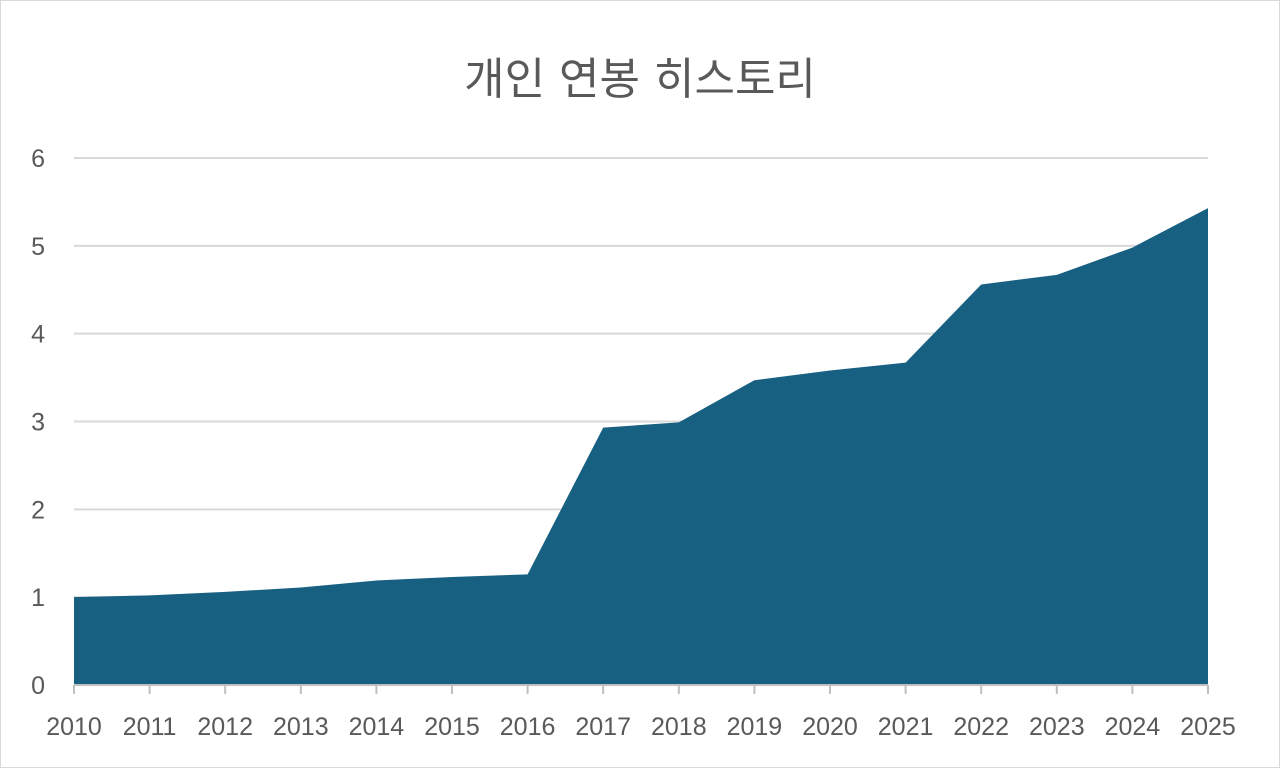 This screenshot has height=768, width=1280. What do you see at coordinates (640, 79) in the screenshot?
I see `chart-title: 개인 연봉 히스토리` at bounding box center [640, 79].